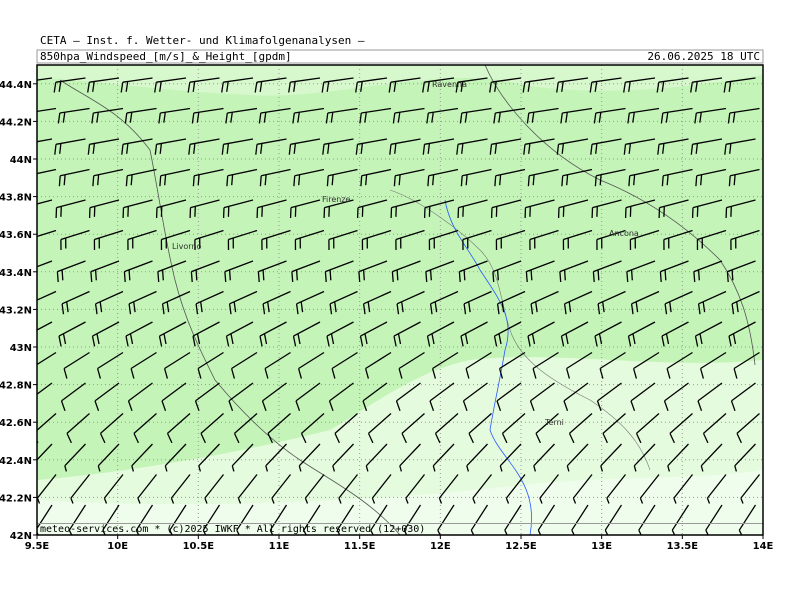  Describe the element at coordinates (187, 246) in the screenshot. I see `city: Livorno` at that location.